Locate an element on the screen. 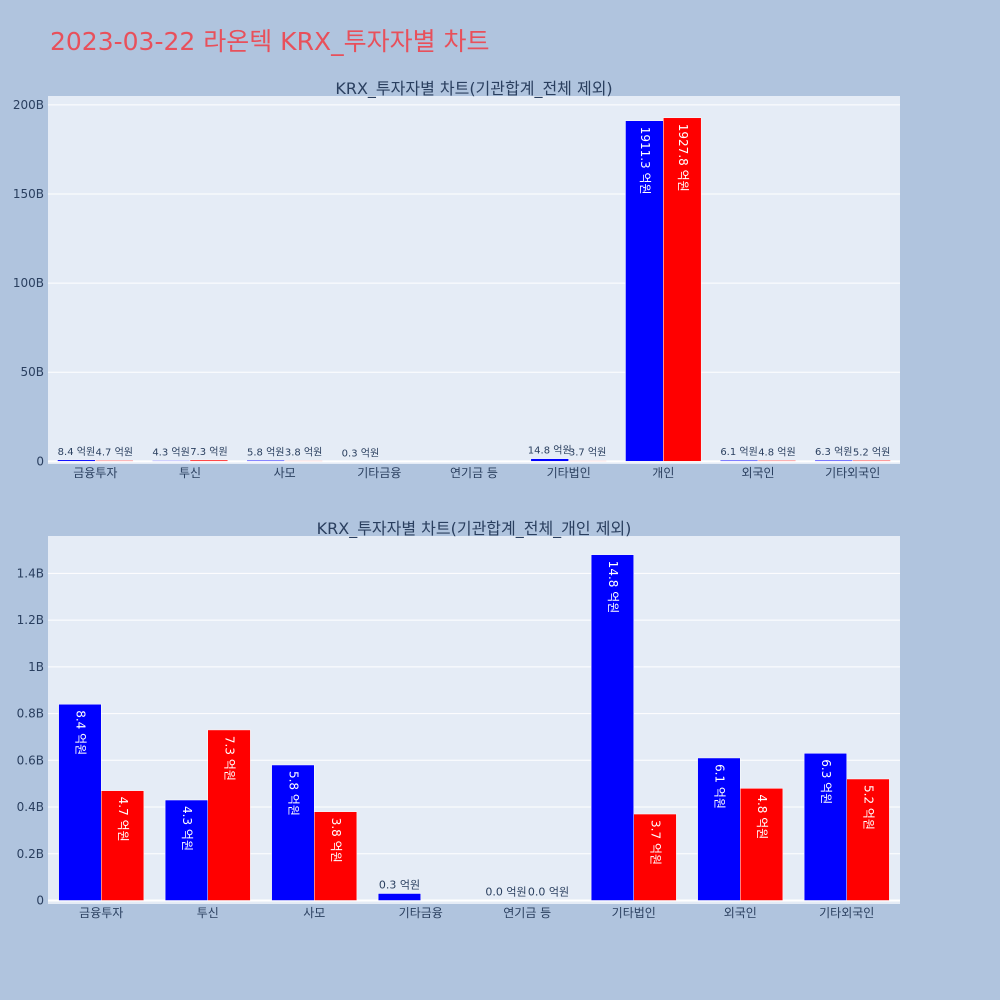  y-tick-label: 200B is located at coordinates (28, 105).